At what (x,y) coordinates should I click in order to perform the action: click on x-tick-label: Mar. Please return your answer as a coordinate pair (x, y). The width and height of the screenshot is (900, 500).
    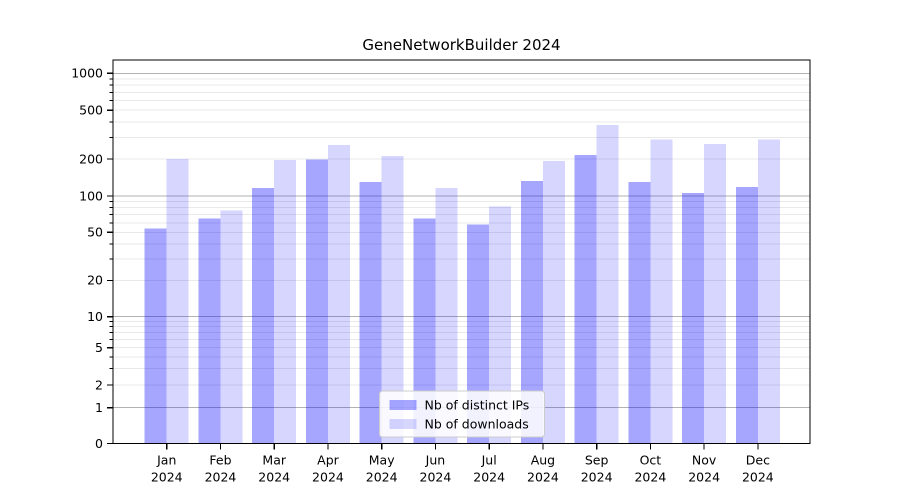
    Looking at the image, I should click on (274, 460).